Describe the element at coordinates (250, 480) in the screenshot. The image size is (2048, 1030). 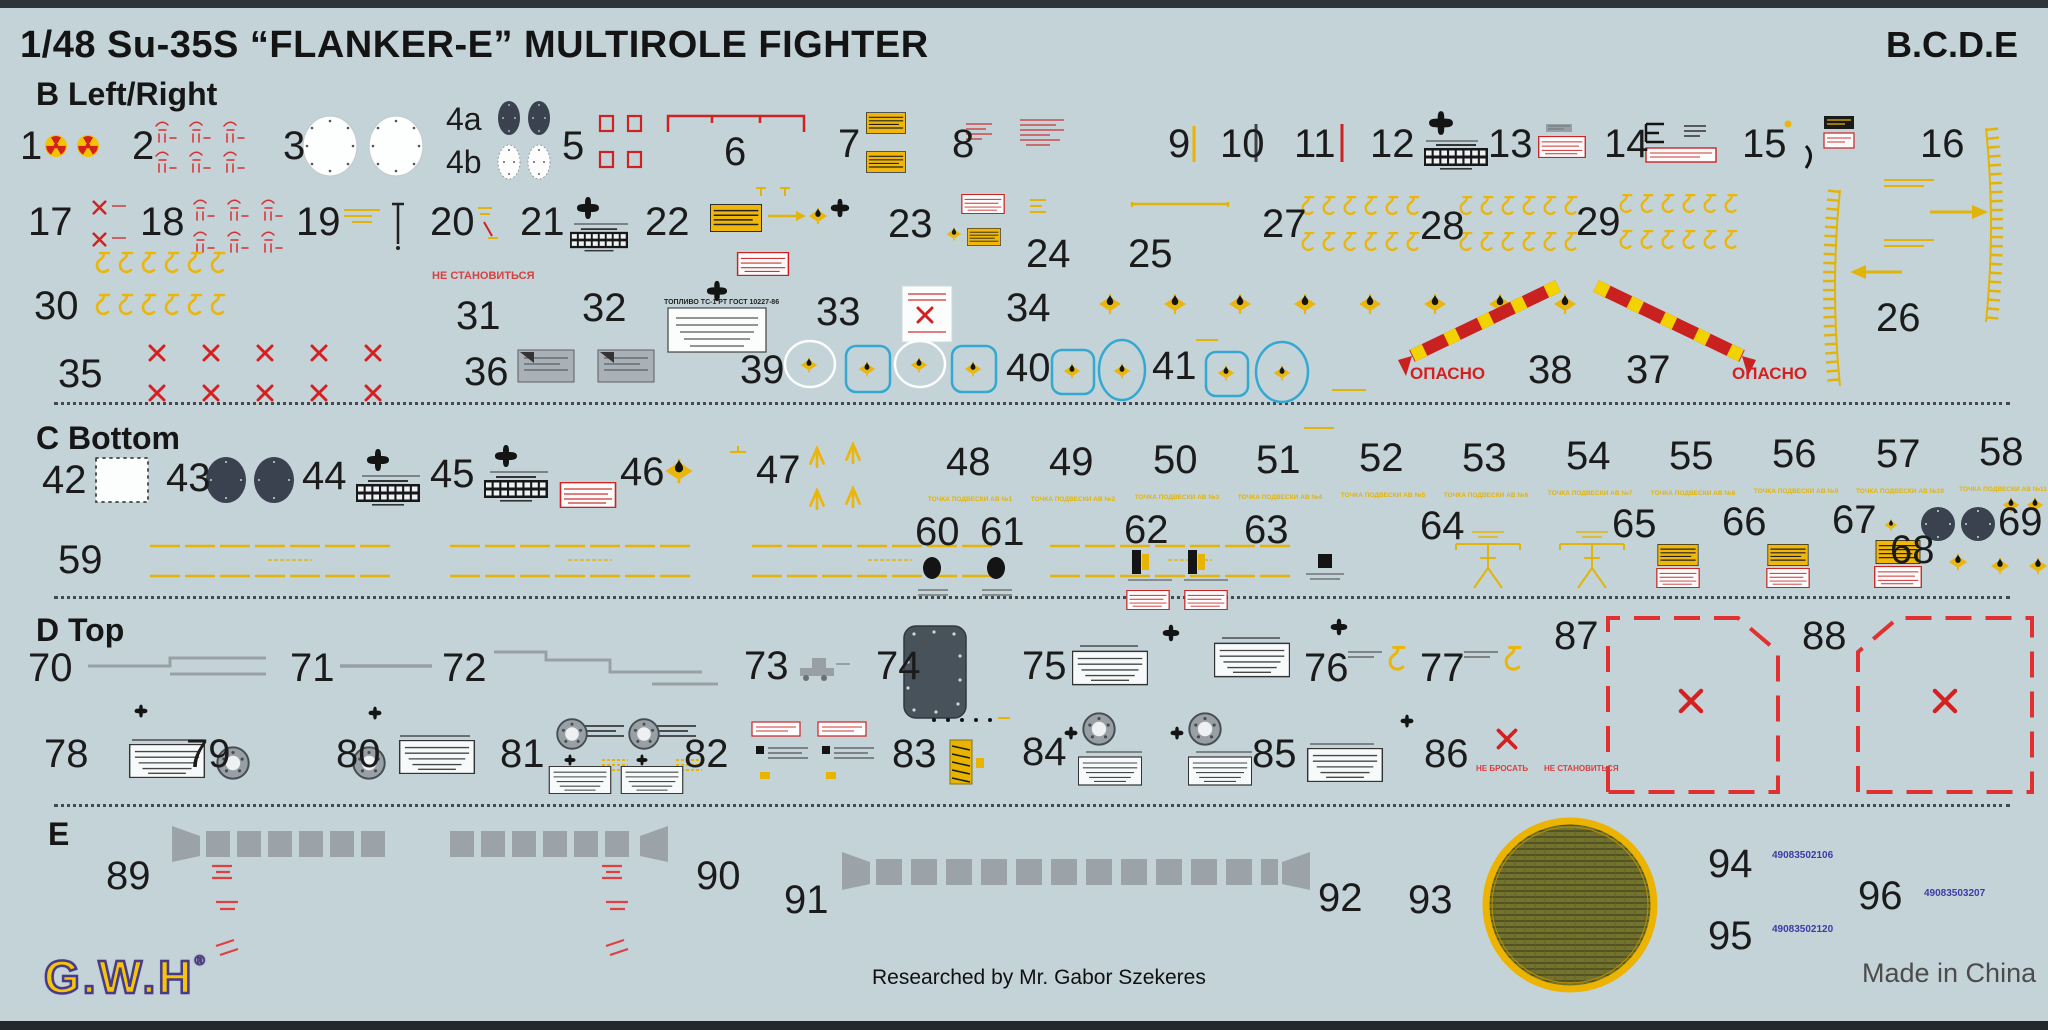
I see `art-43-dark-panels` at that location.